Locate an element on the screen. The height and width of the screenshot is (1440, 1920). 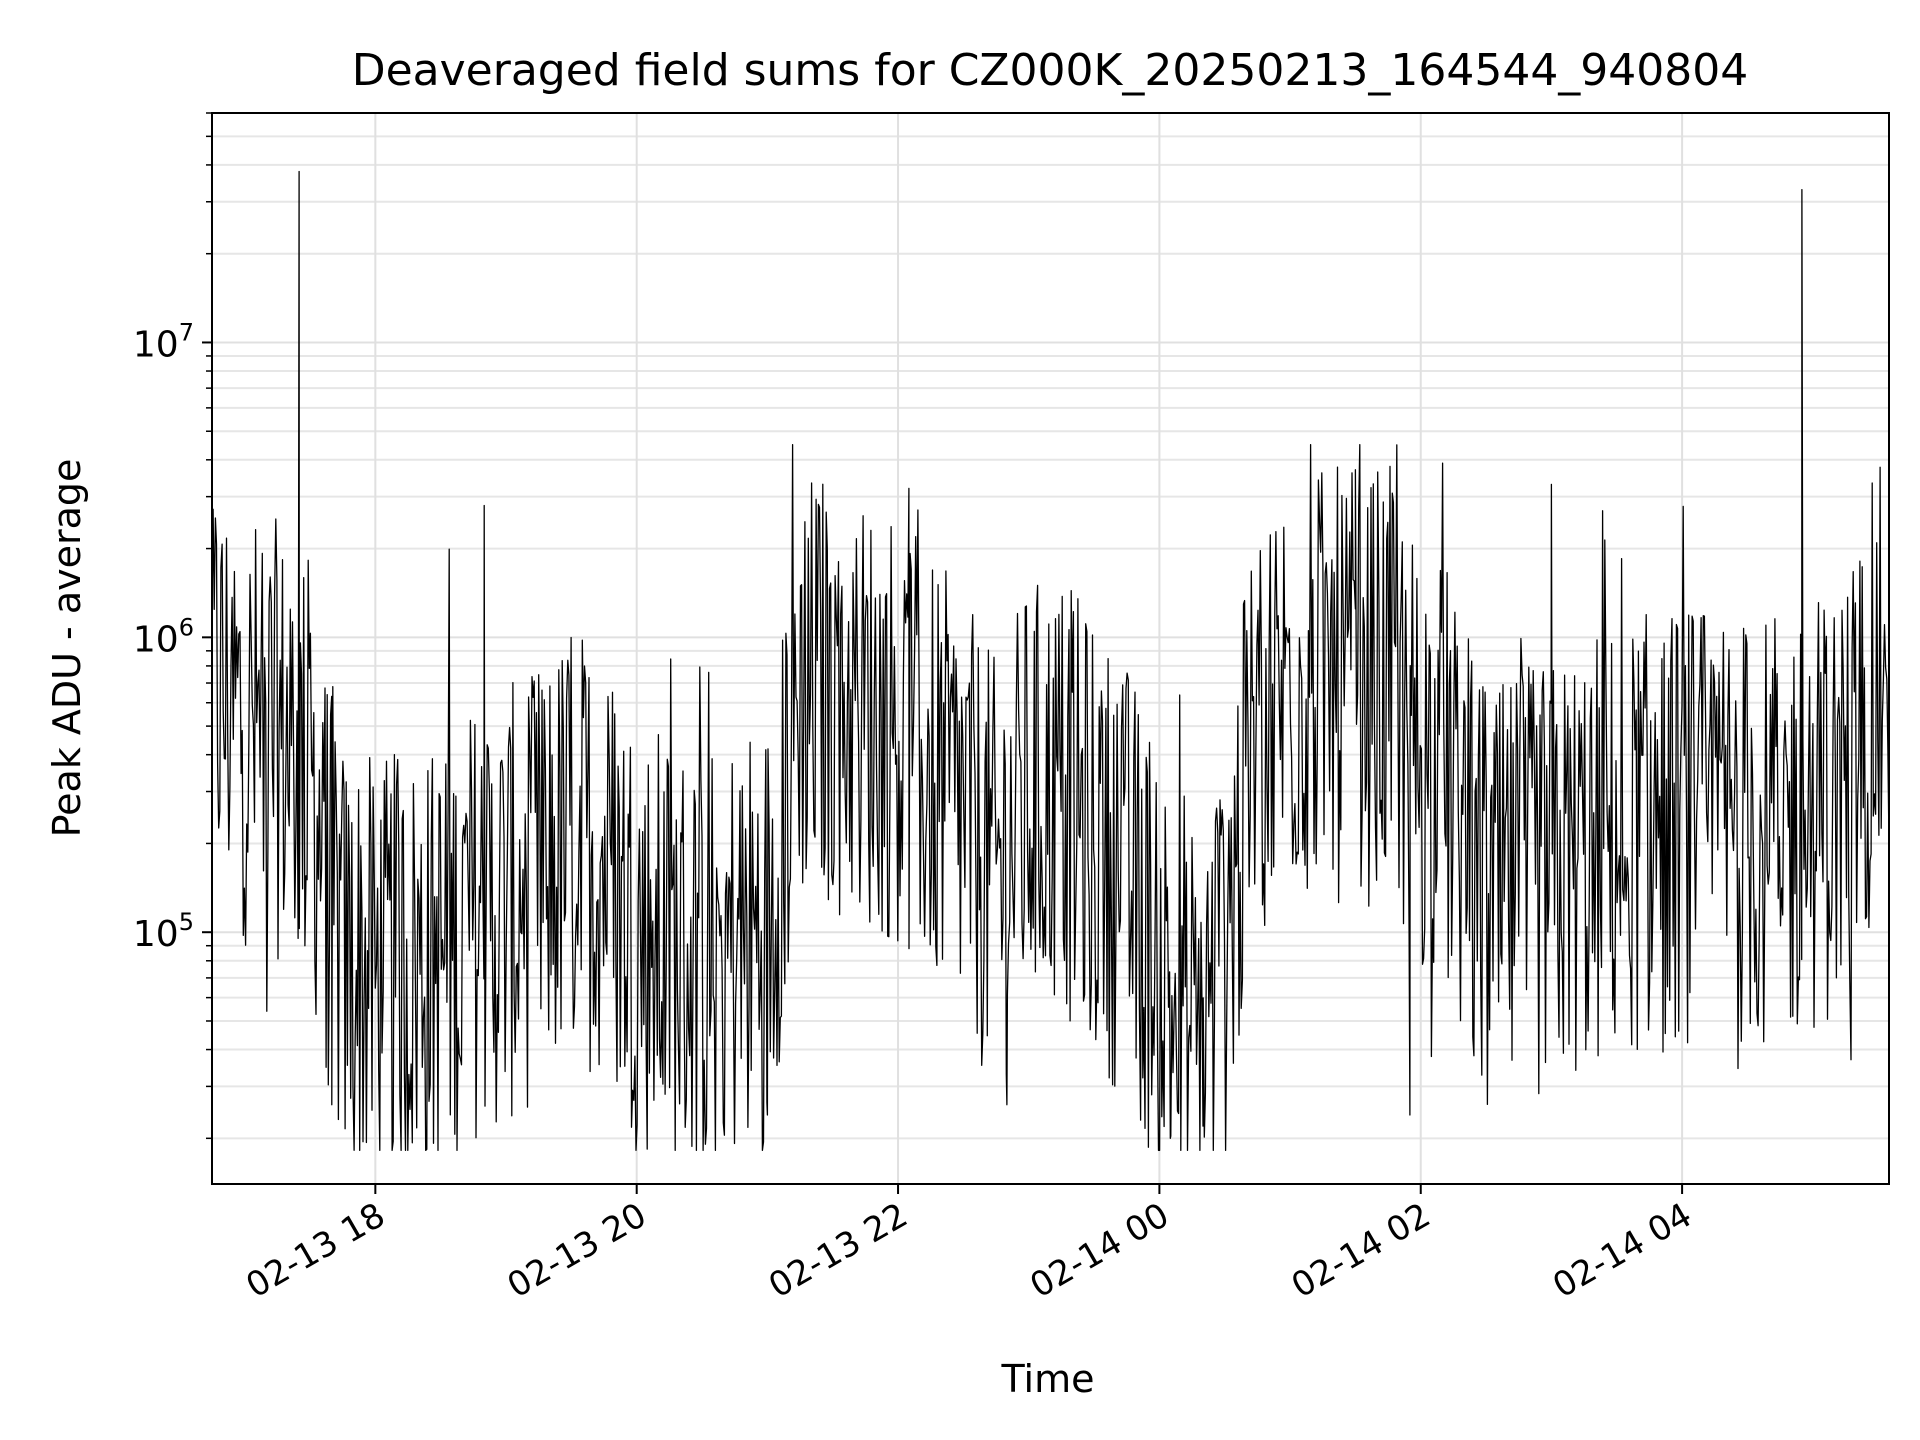
y-axis: 10⁵ 10⁶ 10⁷ is located at coordinates (172, 636).